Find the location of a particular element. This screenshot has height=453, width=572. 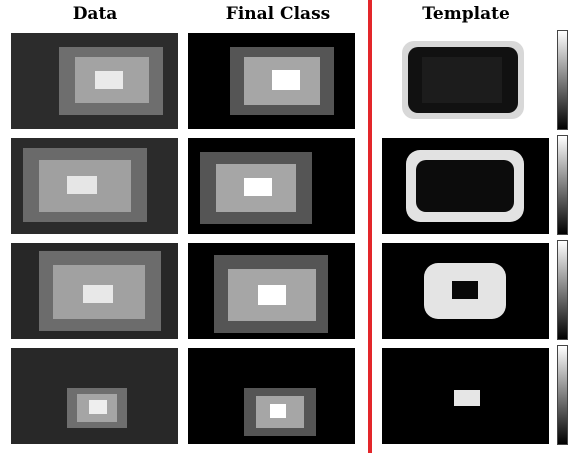

header-data: Data is located at coordinates (95, 14).